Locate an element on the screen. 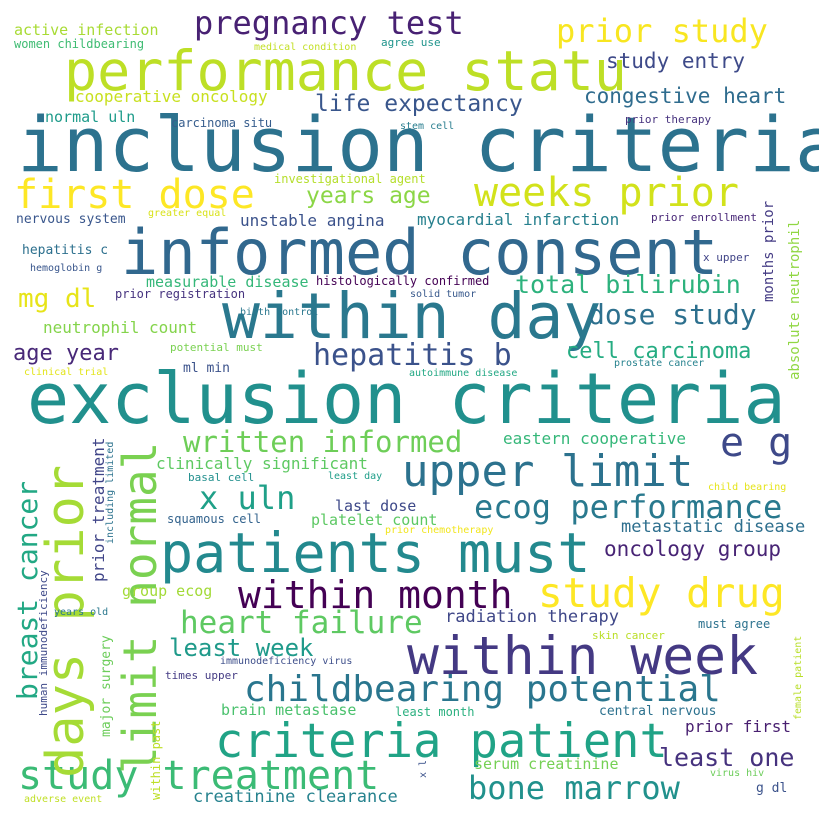 The width and height of the screenshot is (819, 819). word: x upper is located at coordinates (726, 257).